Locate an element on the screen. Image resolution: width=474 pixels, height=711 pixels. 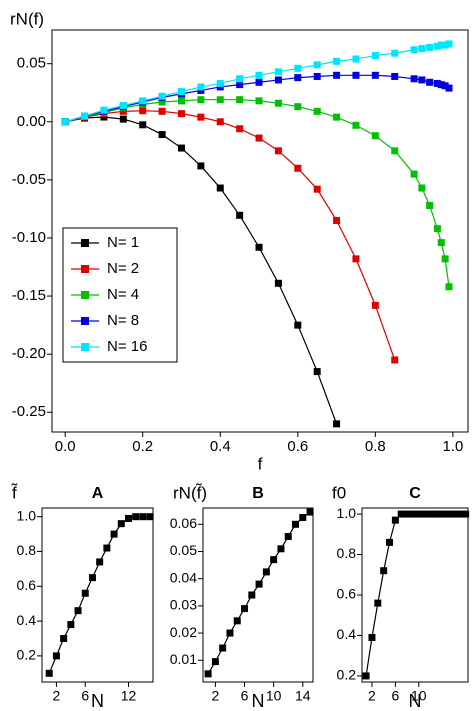
x-tick-label: 12 is located at coordinates (129, 696).